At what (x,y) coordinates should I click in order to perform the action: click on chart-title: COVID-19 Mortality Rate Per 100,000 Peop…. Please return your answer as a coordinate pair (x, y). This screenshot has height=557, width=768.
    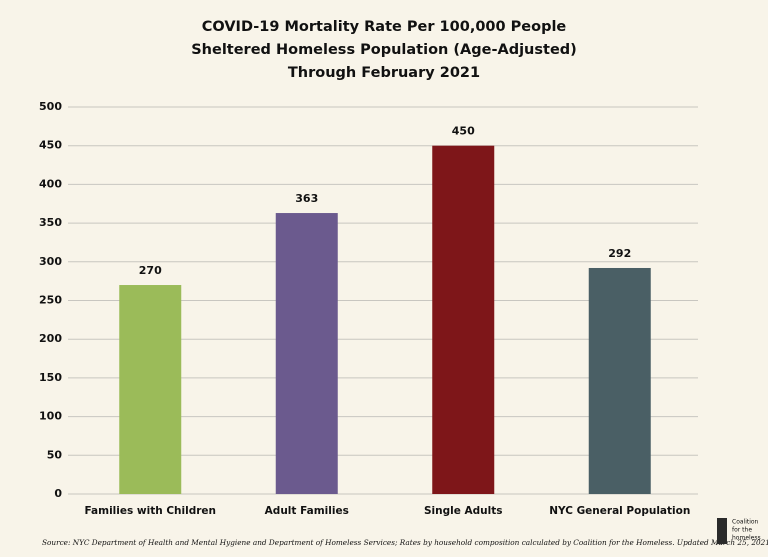
    Looking at the image, I should click on (384, 27).